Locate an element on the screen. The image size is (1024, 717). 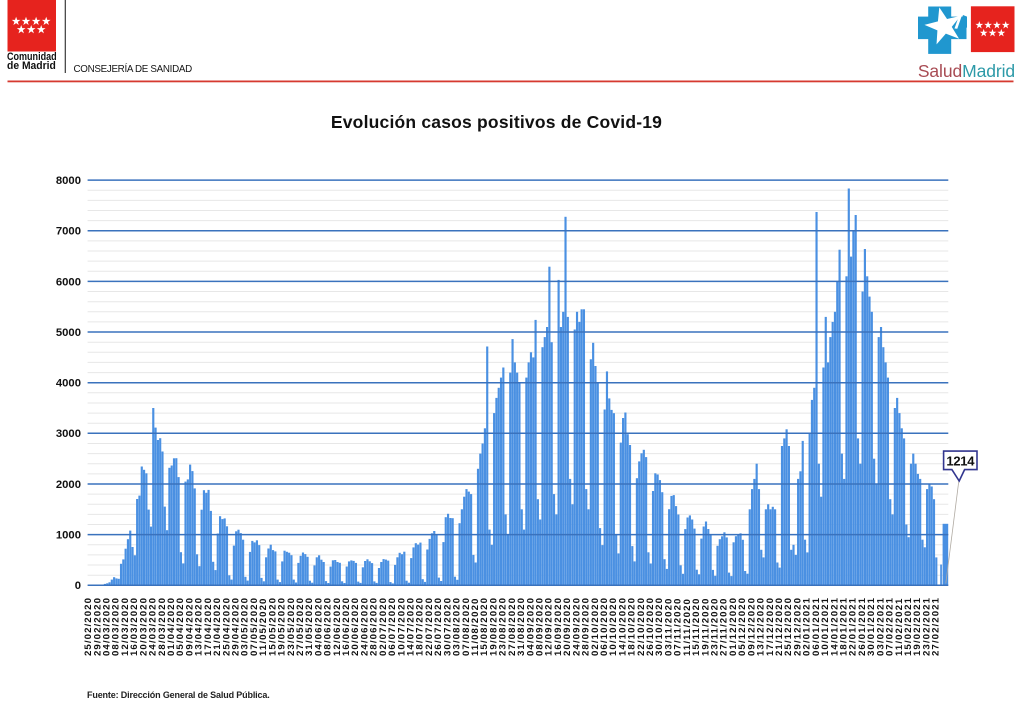
svg-text: 19/02/2021 is located at coordinates (917, 626).